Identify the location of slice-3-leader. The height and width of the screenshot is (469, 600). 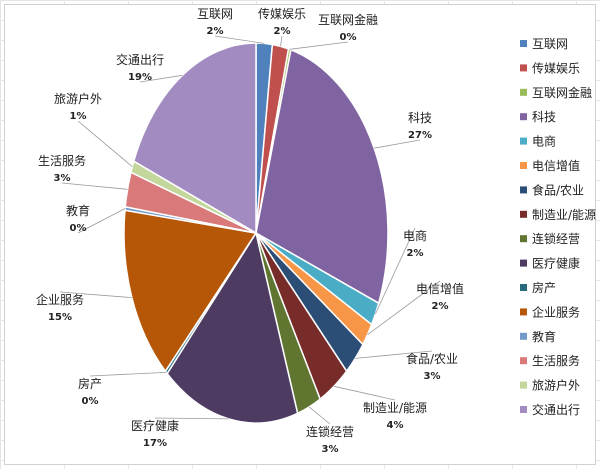
(319, 45).